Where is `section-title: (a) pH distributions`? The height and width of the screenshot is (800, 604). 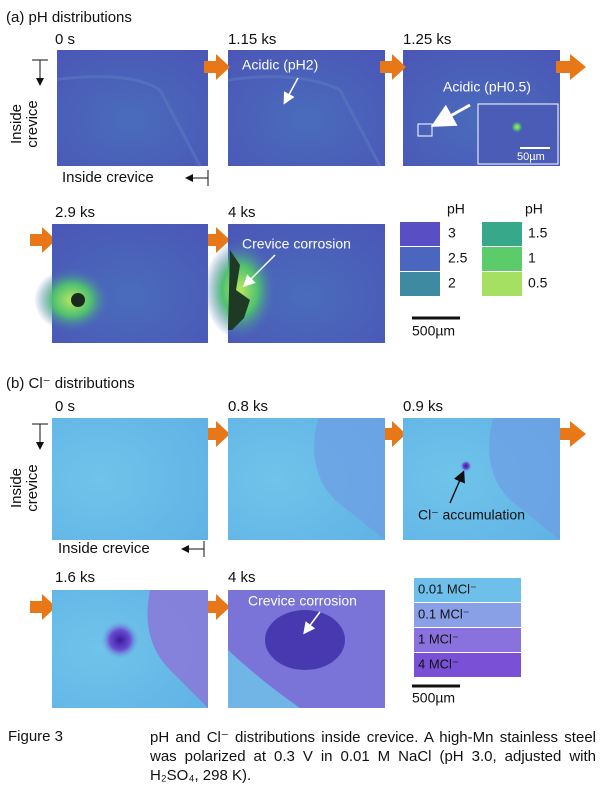 section-title: (a) pH distributions is located at coordinates (69, 17).